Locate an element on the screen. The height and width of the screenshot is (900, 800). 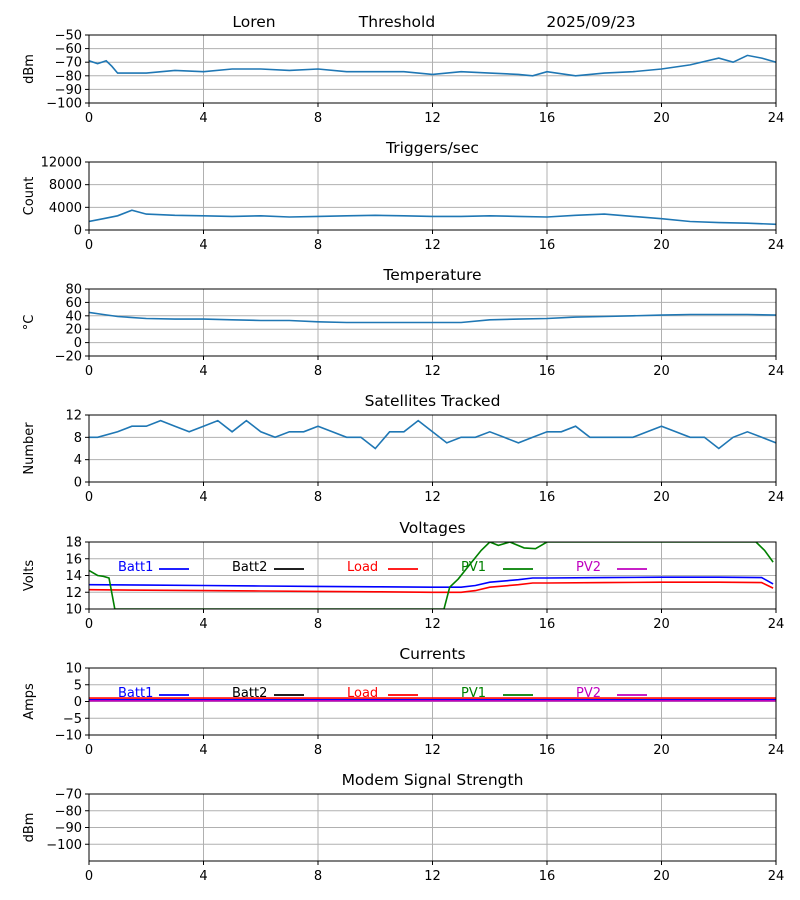
triggers-xtick-label-6: 24 is located at coordinates (776, 245).